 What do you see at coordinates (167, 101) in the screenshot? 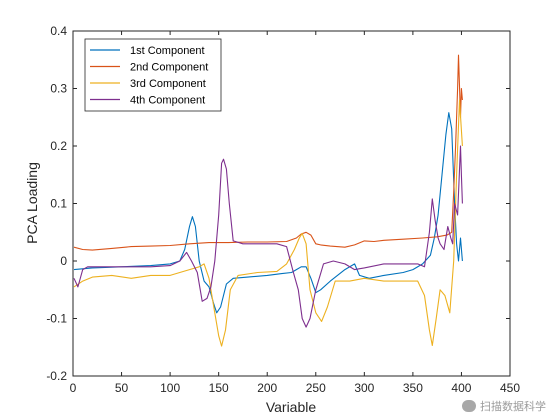
I see `legend-entry-label: 4th Component` at bounding box center [167, 101].